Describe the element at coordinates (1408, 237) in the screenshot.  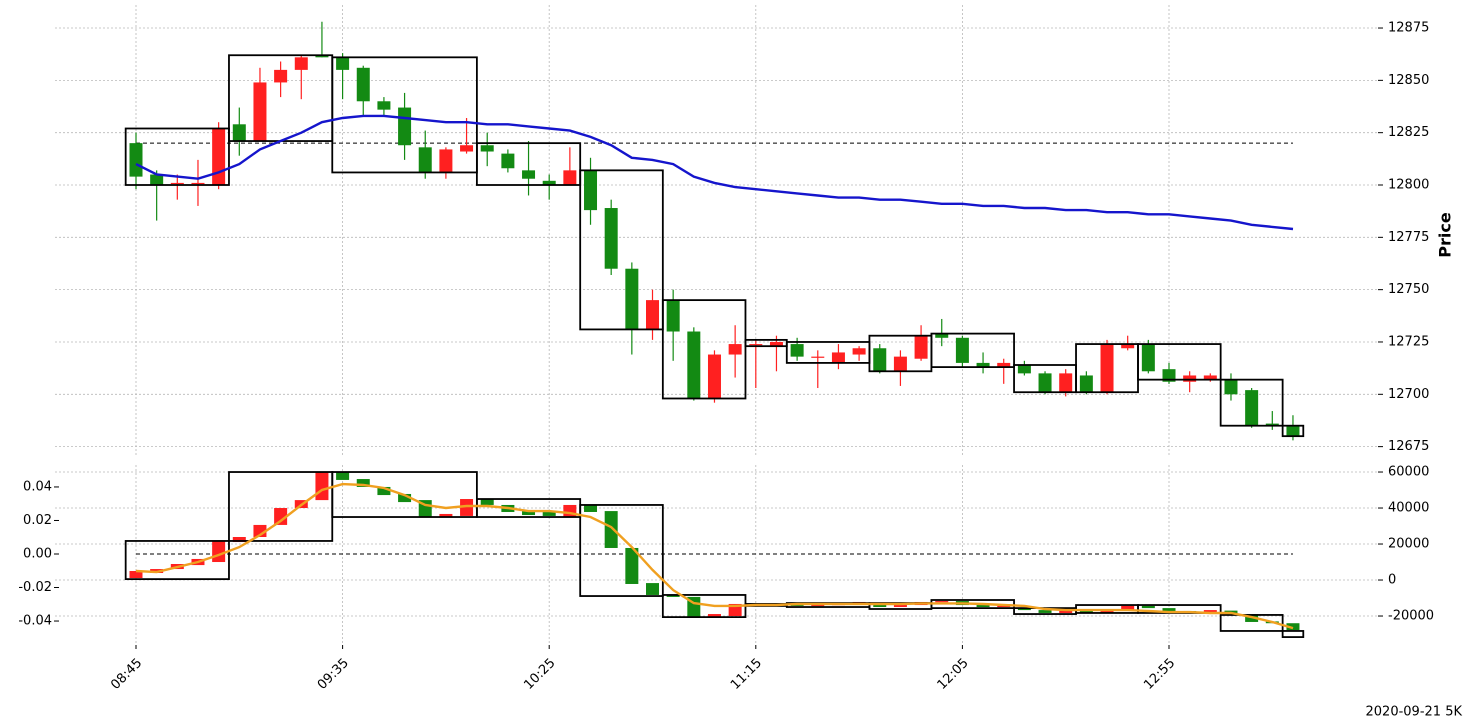
I see `y-tick-label: 12775` at that location.